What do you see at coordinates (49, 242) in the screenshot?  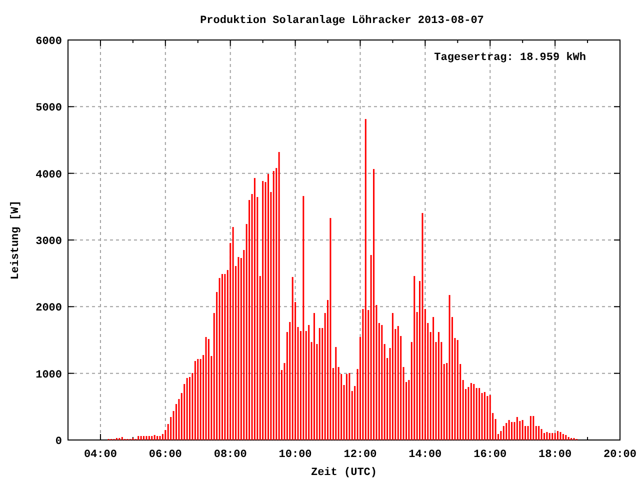 I see `y-tick-label: 3000` at bounding box center [49, 242].